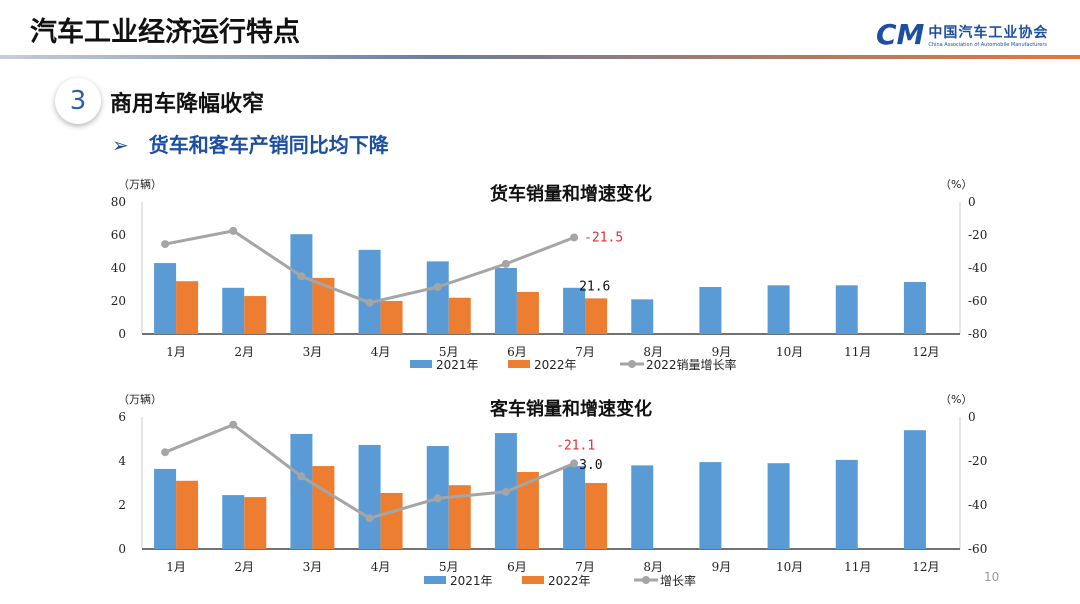 The image size is (1080, 604). What do you see at coordinates (122, 417) in the screenshot?
I see `y-tick-label: 6` at bounding box center [122, 417].